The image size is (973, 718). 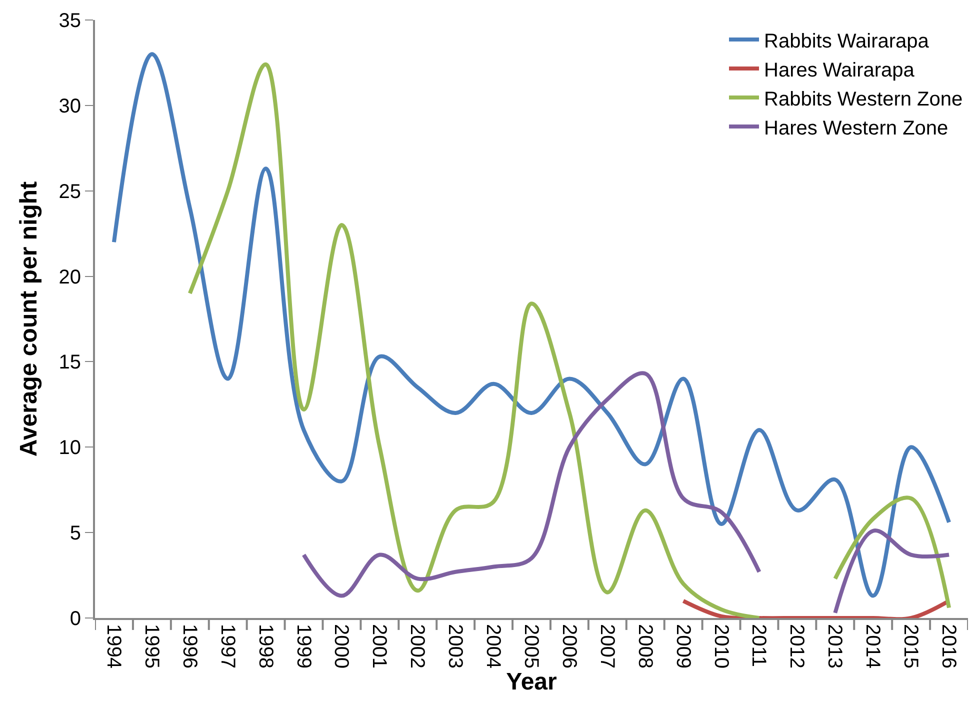 I want to click on x-tick-label: 2006, so click(x=569, y=646).